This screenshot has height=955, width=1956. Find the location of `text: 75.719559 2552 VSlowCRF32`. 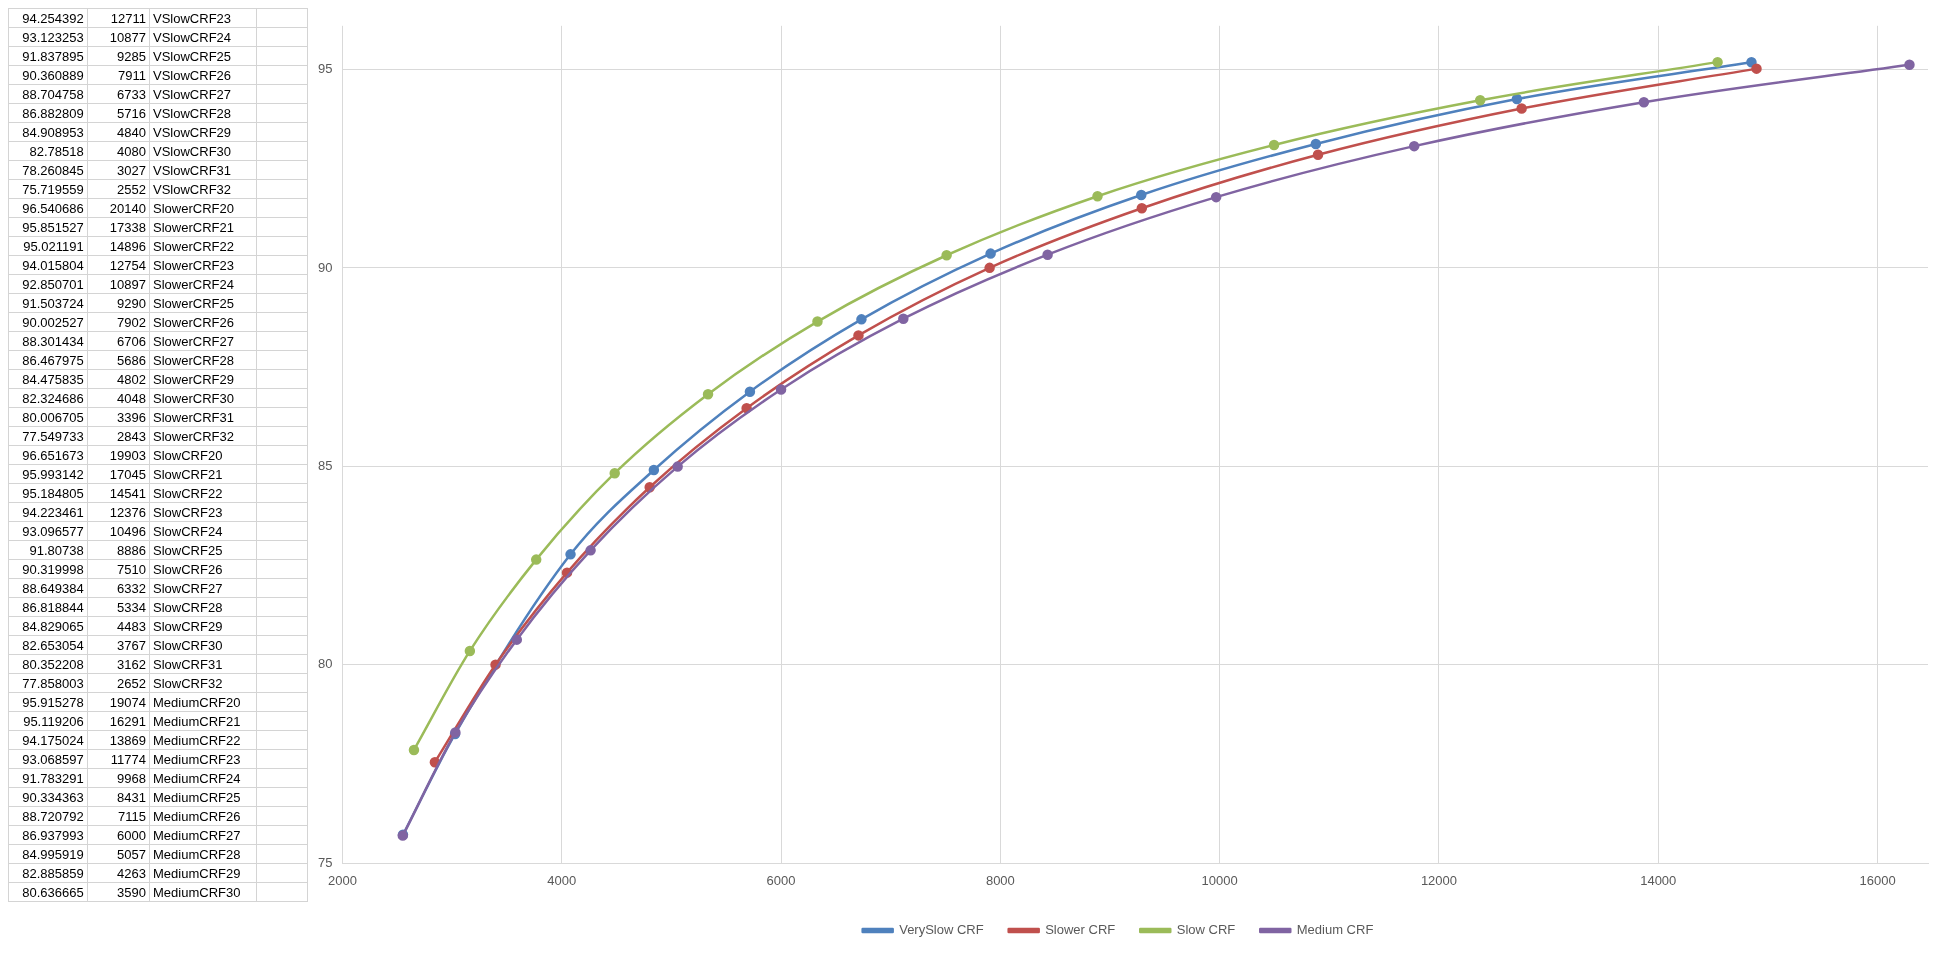

text: 75.719559 2552 VSlowCRF32 is located at coordinates (127, 189).